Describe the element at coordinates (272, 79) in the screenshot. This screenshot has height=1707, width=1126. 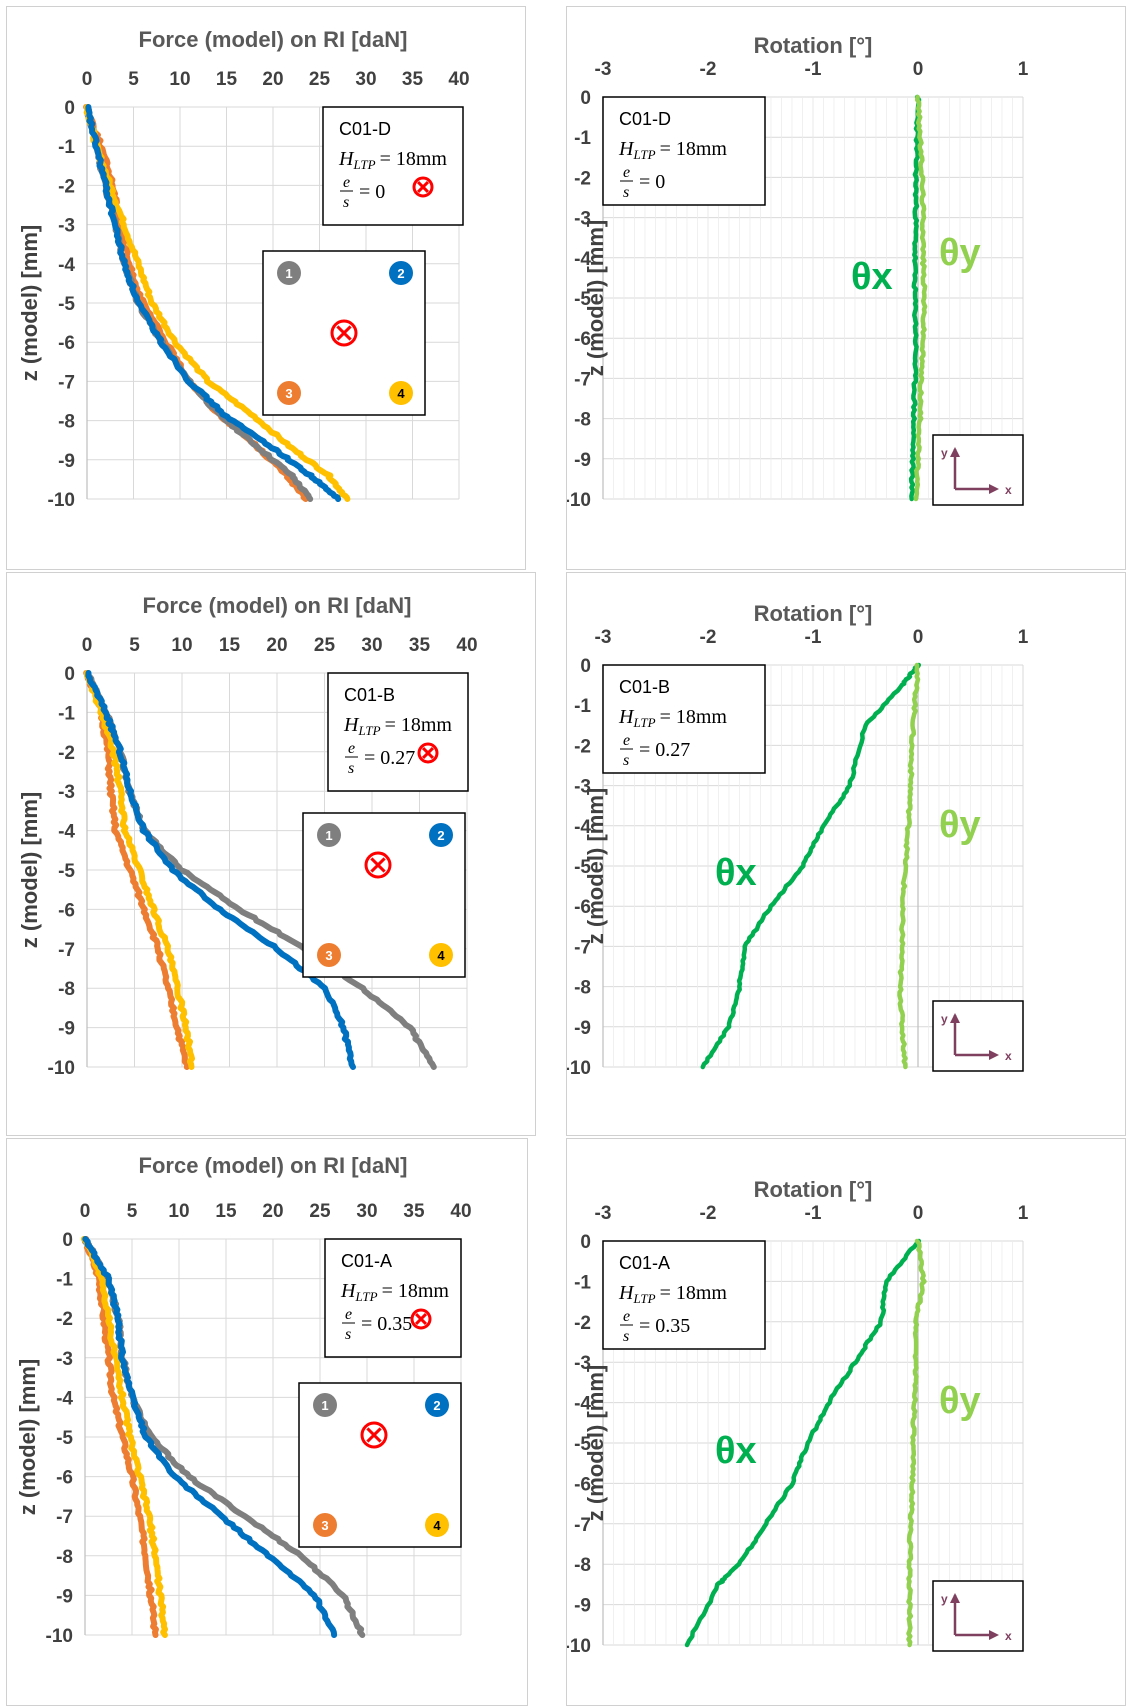
I see `x-tick-label: 20` at that location.